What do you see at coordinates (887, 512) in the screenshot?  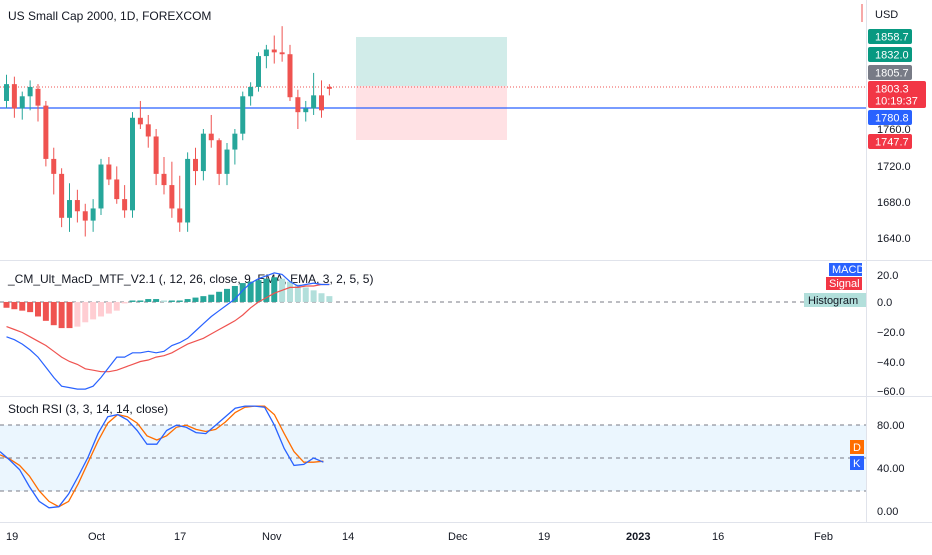 I see `stoch-tick: 0.00` at bounding box center [887, 512].